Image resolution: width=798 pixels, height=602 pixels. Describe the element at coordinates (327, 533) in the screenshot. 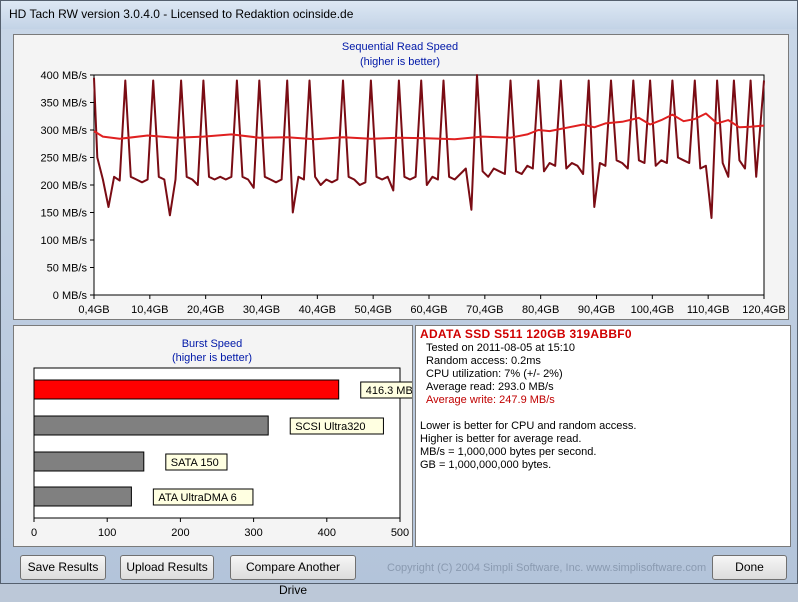

I see `burst-x-tick-label: 400` at that location.